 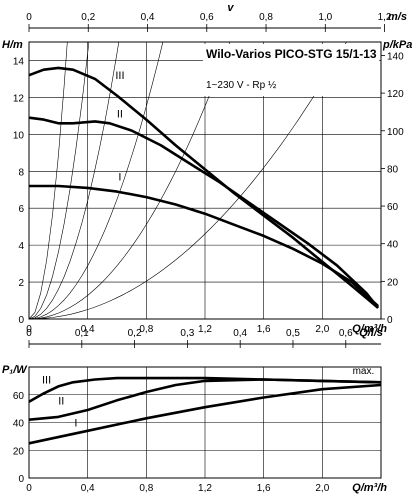 I want to click on y-tick-label: 40, so click(x=19, y=424).